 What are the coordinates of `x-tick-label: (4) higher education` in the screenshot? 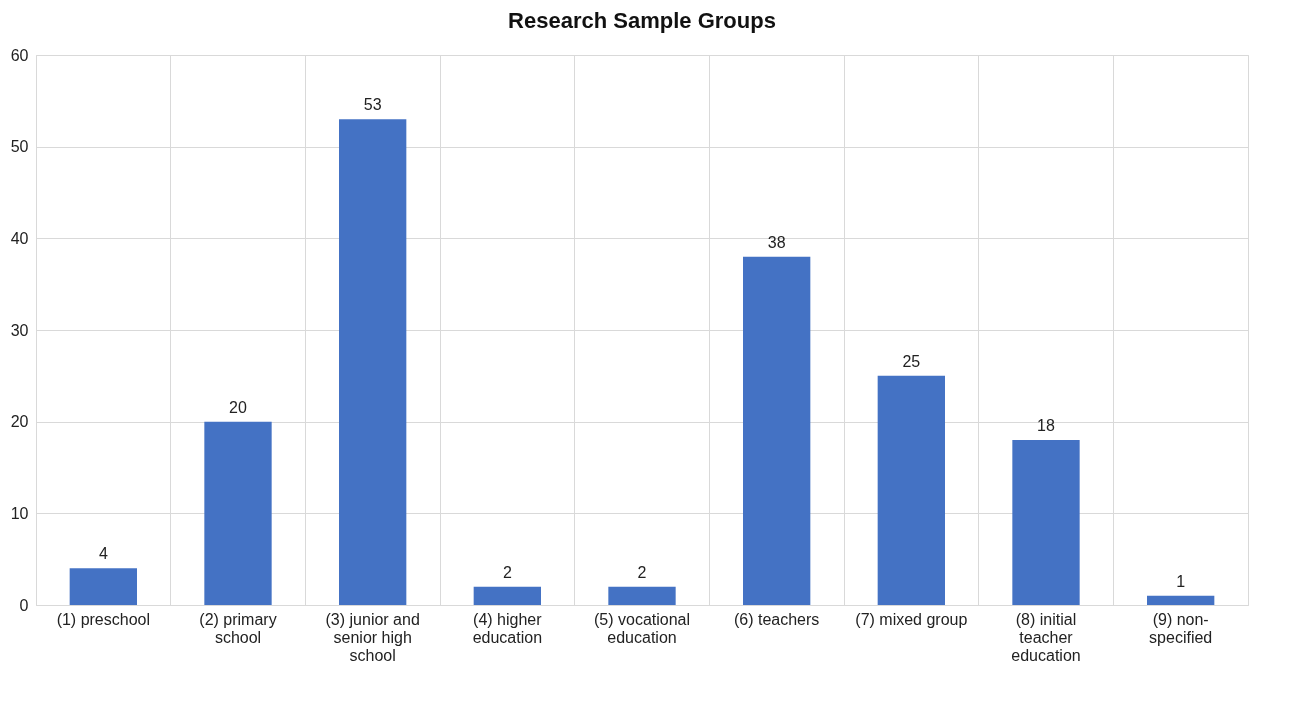 It's located at (507, 628).